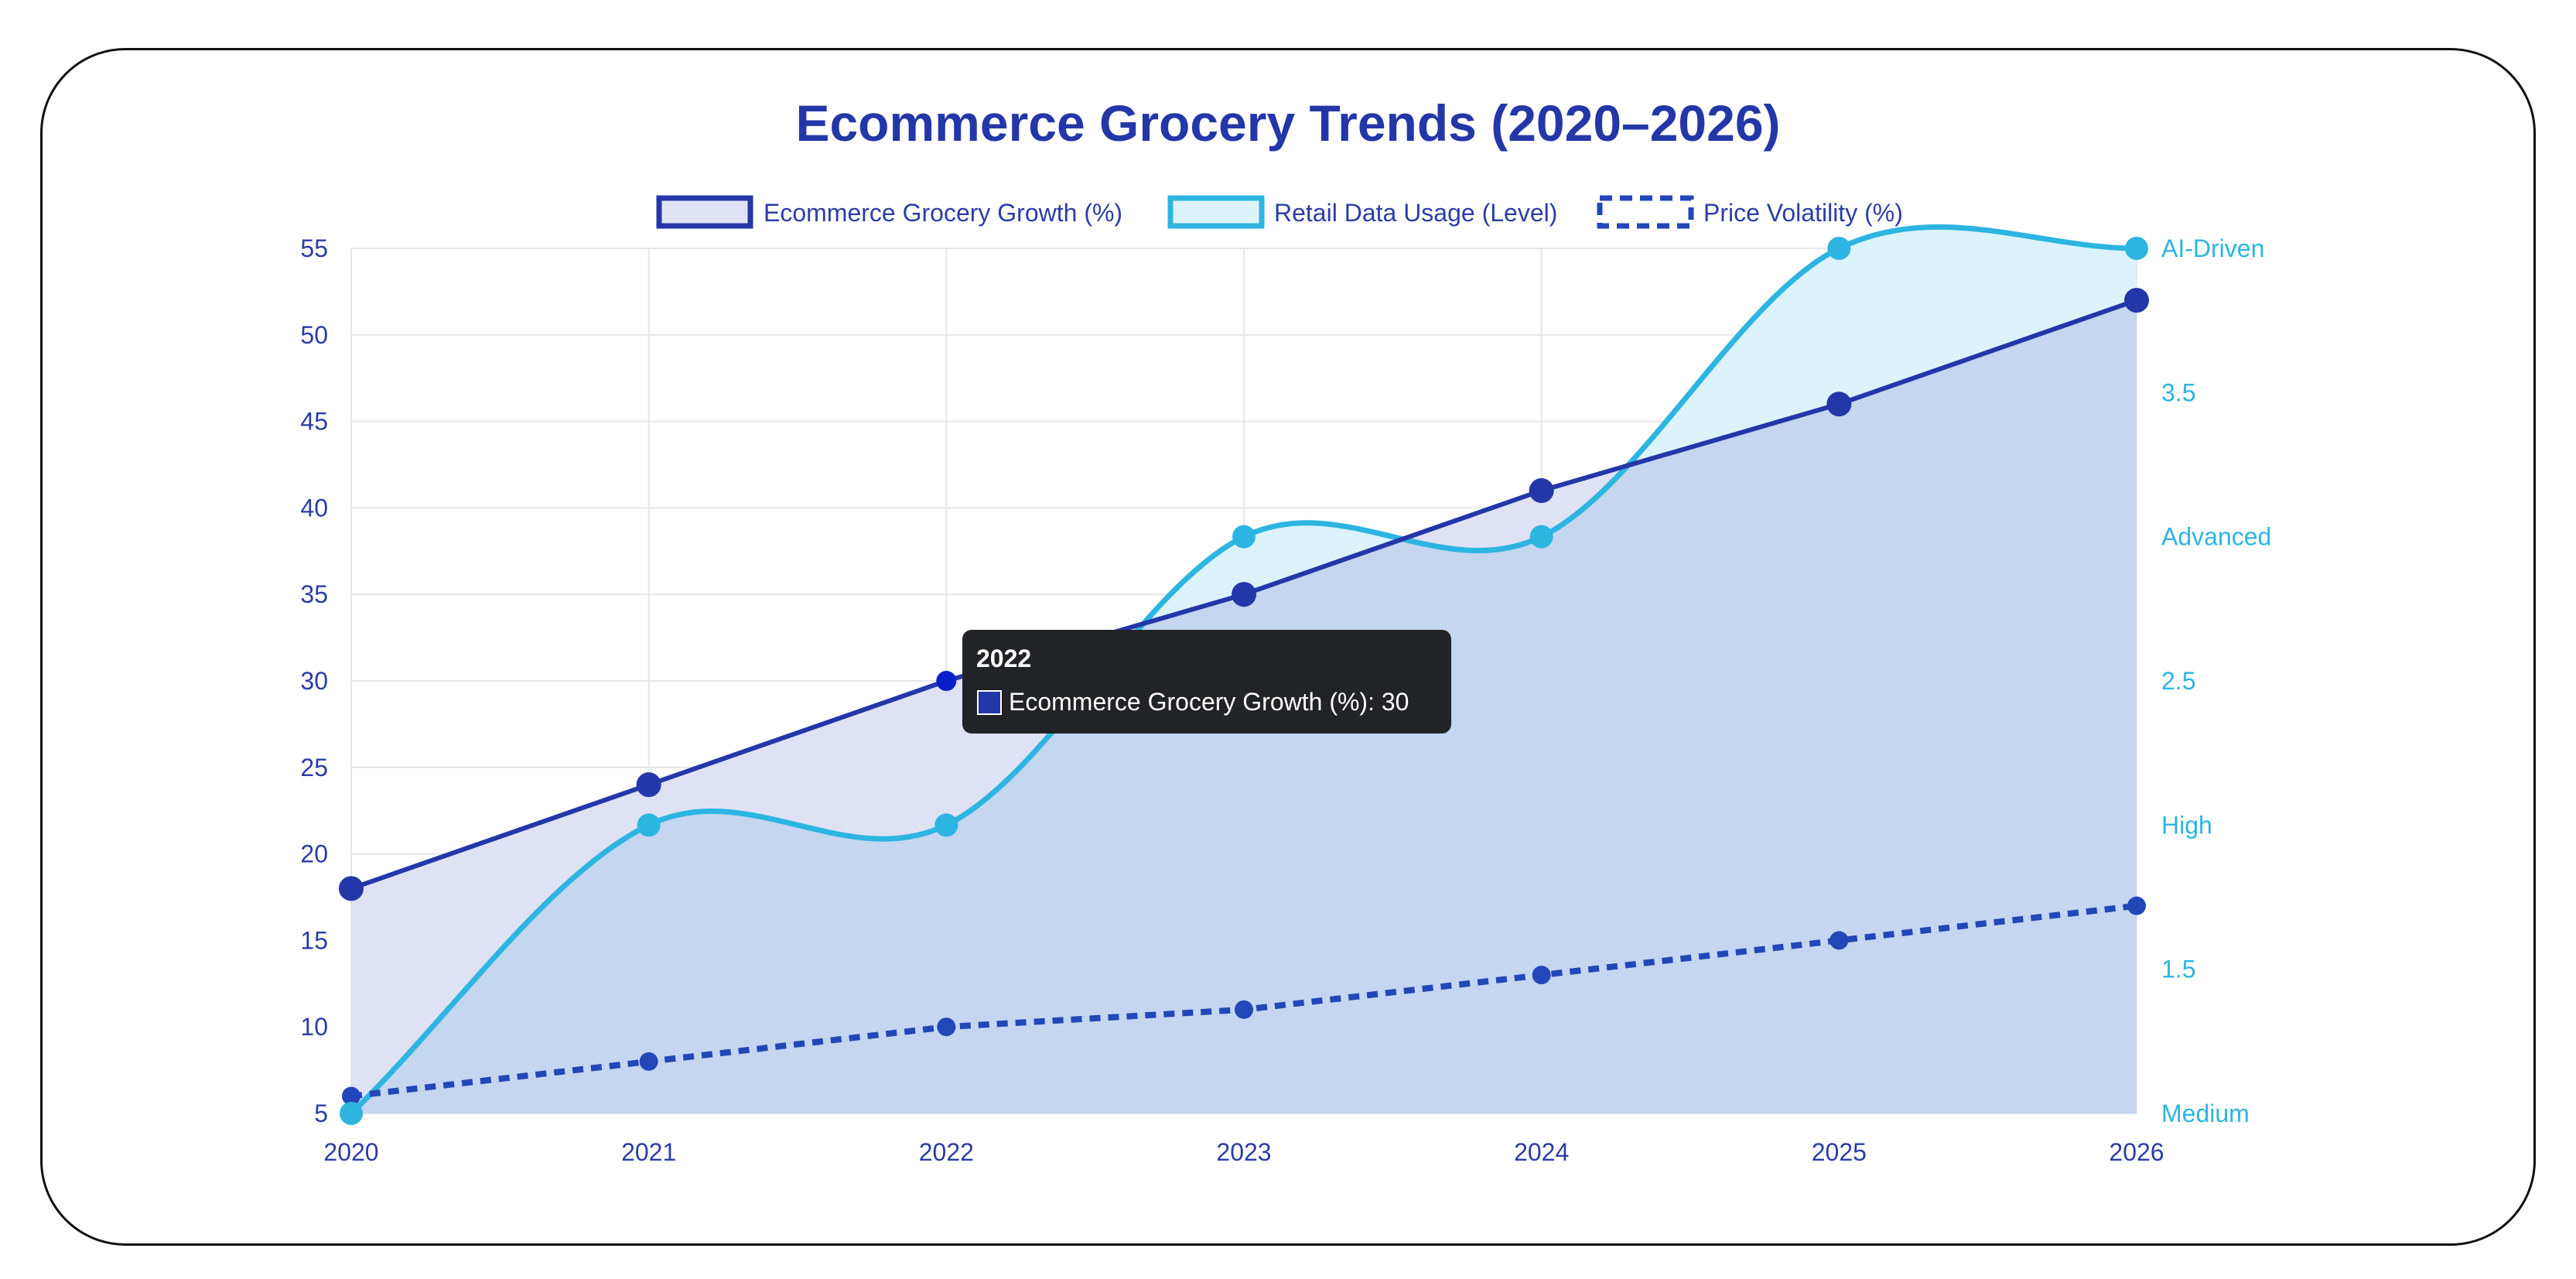 This screenshot has height=1279, width=2576. I want to click on x-tick-label: 2020, so click(350, 1152).